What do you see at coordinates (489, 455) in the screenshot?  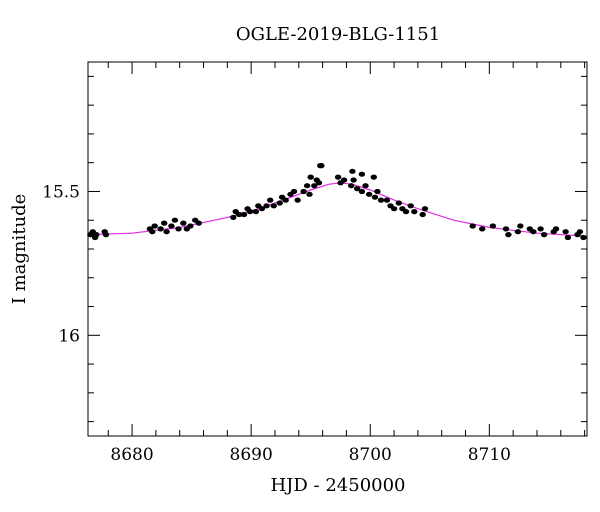 I see `x-tick-label: 8710` at bounding box center [489, 455].